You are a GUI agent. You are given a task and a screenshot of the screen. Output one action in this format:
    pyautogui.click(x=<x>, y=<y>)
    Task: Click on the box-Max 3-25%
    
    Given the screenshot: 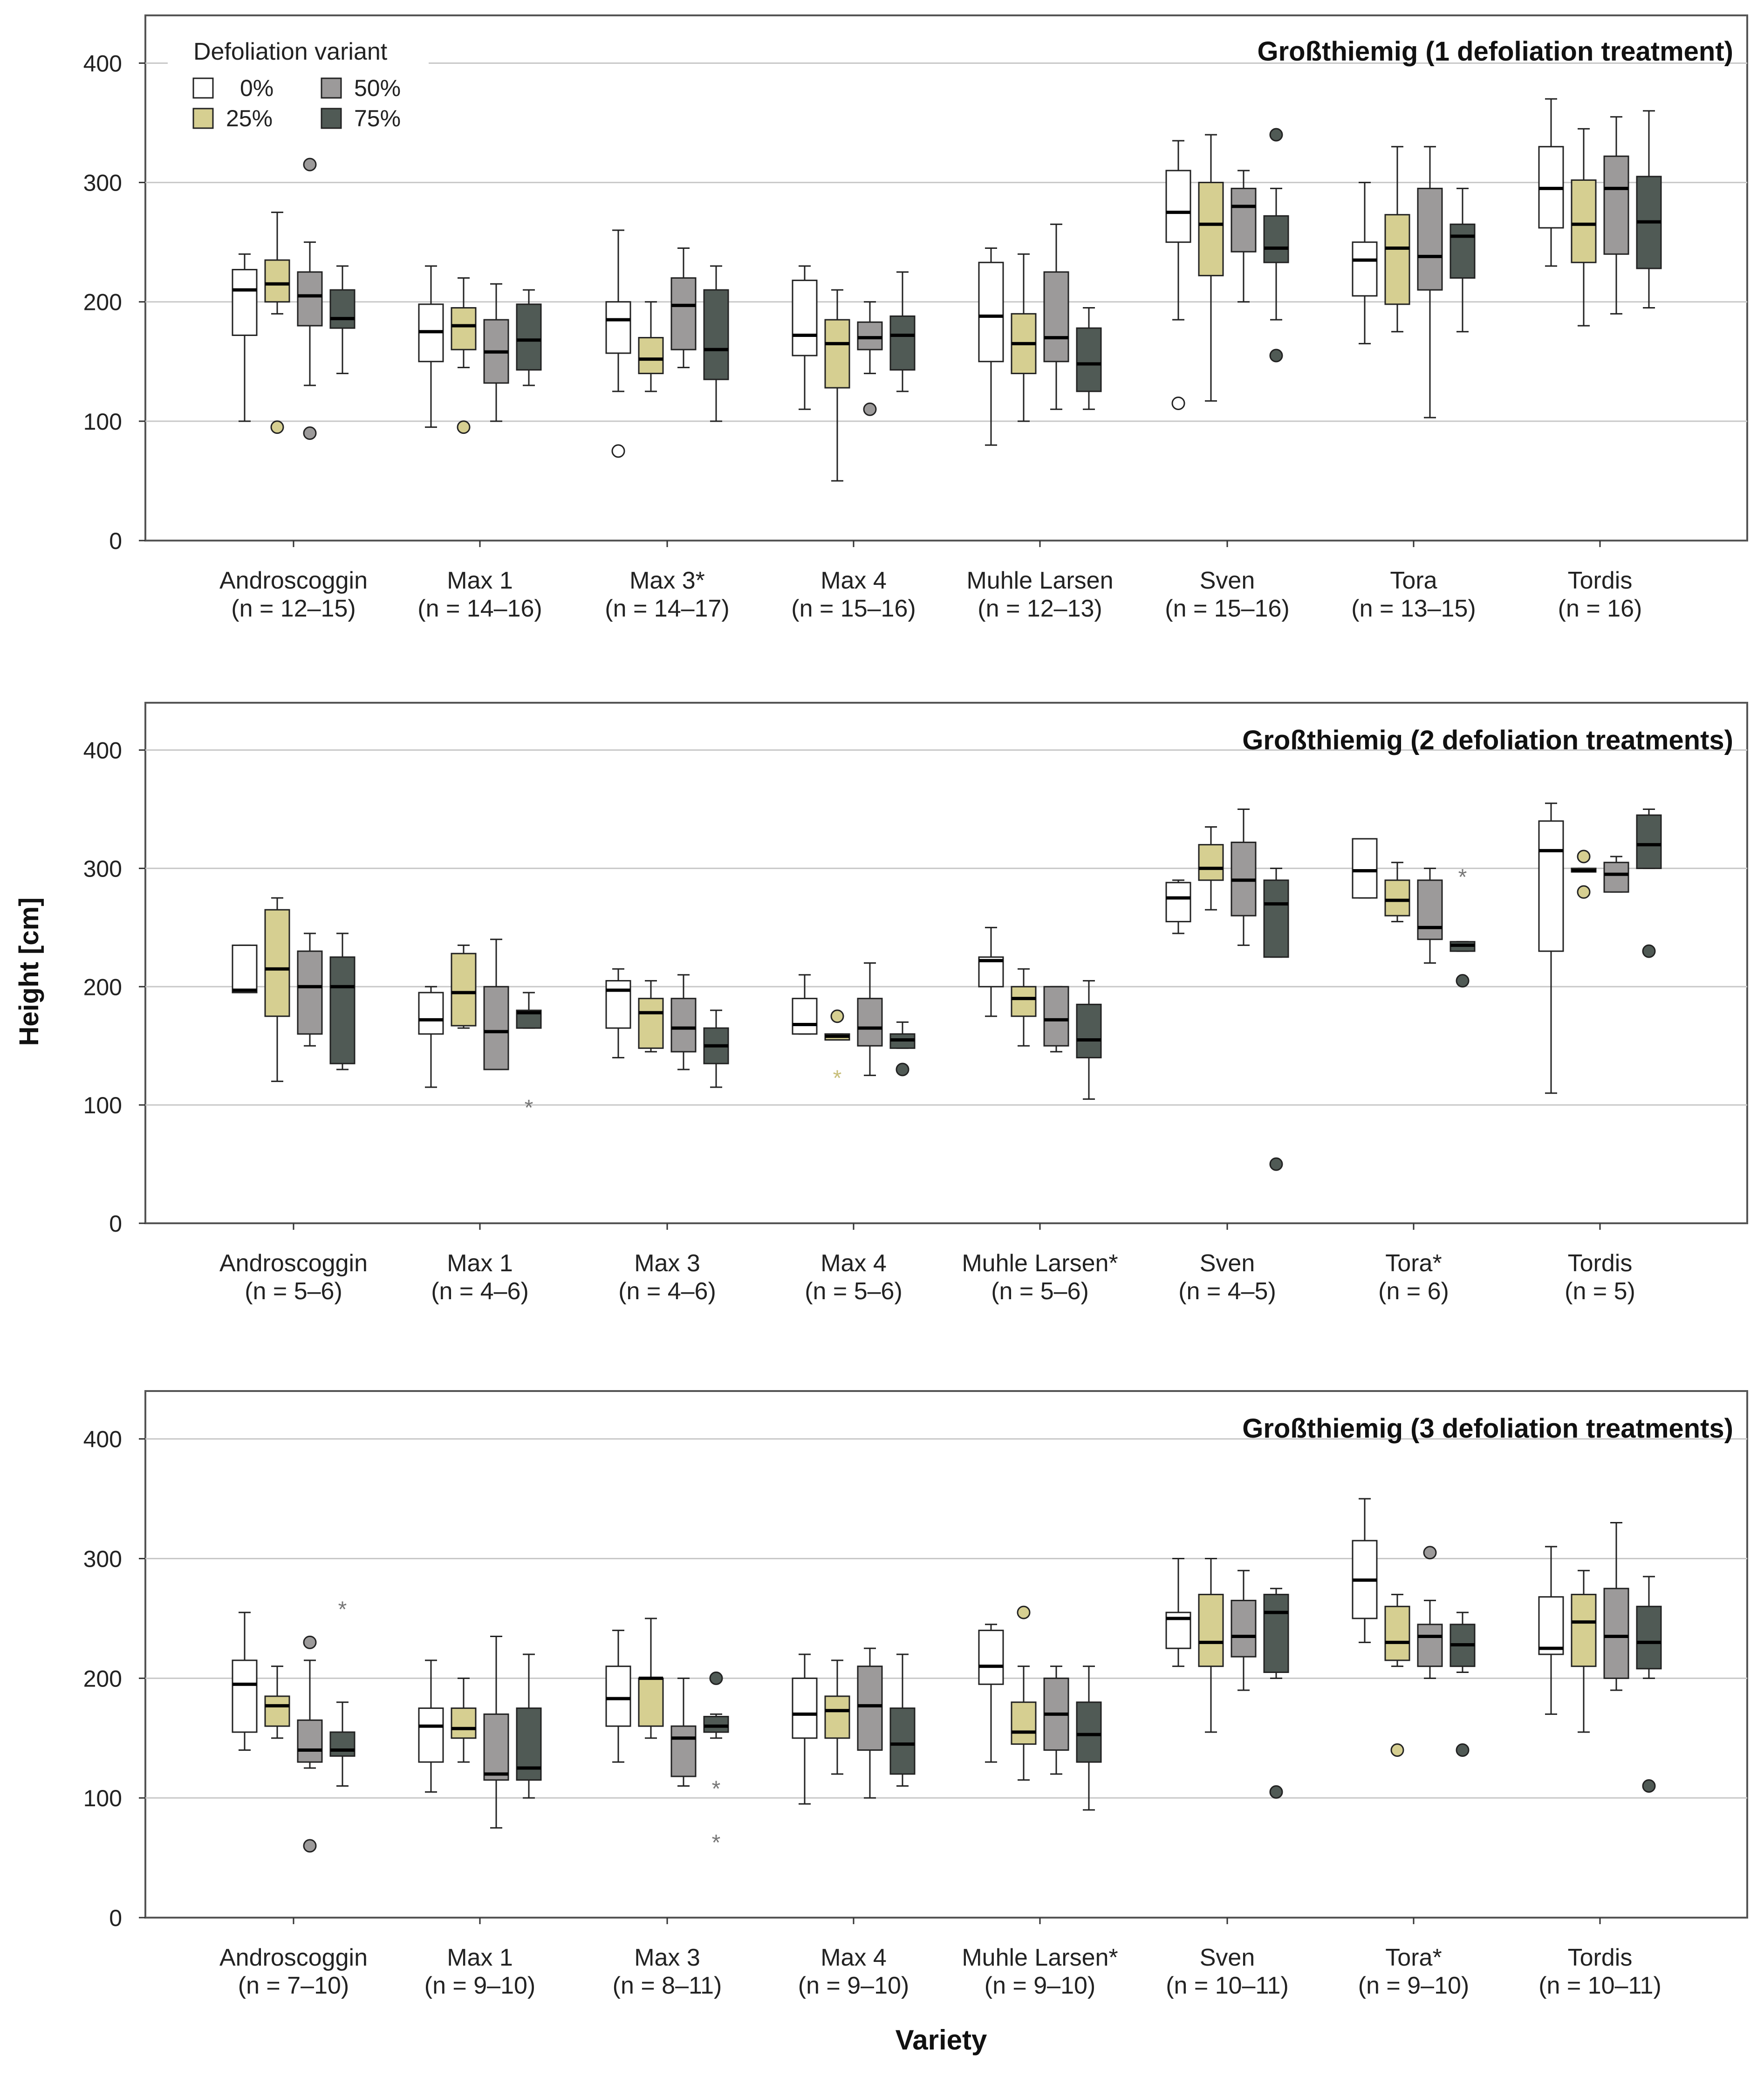 What is the action you would take?
    pyautogui.click(x=651, y=1016)
    